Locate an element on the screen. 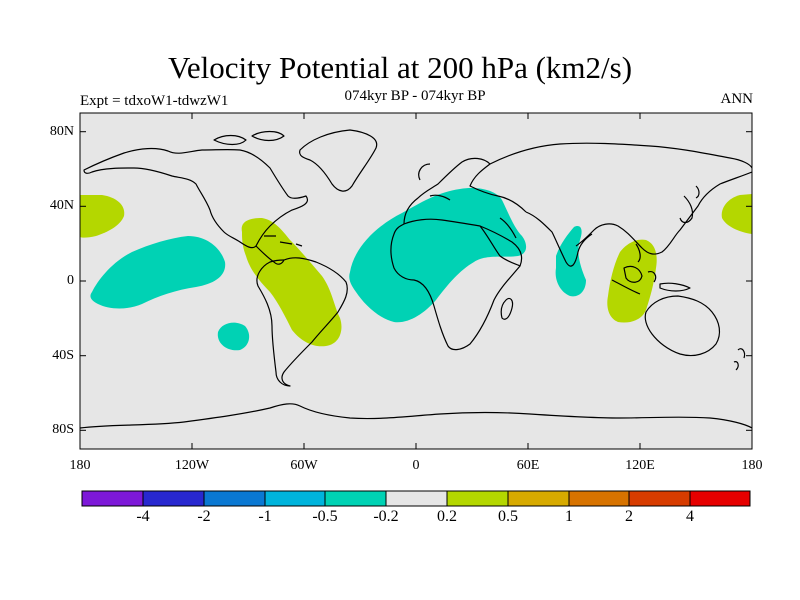 The width and height of the screenshot is (800, 600). colorbar-label-3: -0.5 is located at coordinates (325, 516).